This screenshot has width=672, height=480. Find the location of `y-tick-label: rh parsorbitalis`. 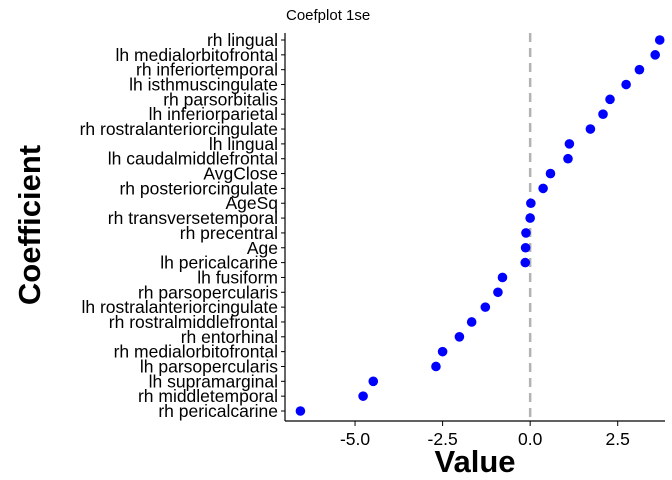

y-tick-label: rh parsorbitalis is located at coordinates (220, 99).